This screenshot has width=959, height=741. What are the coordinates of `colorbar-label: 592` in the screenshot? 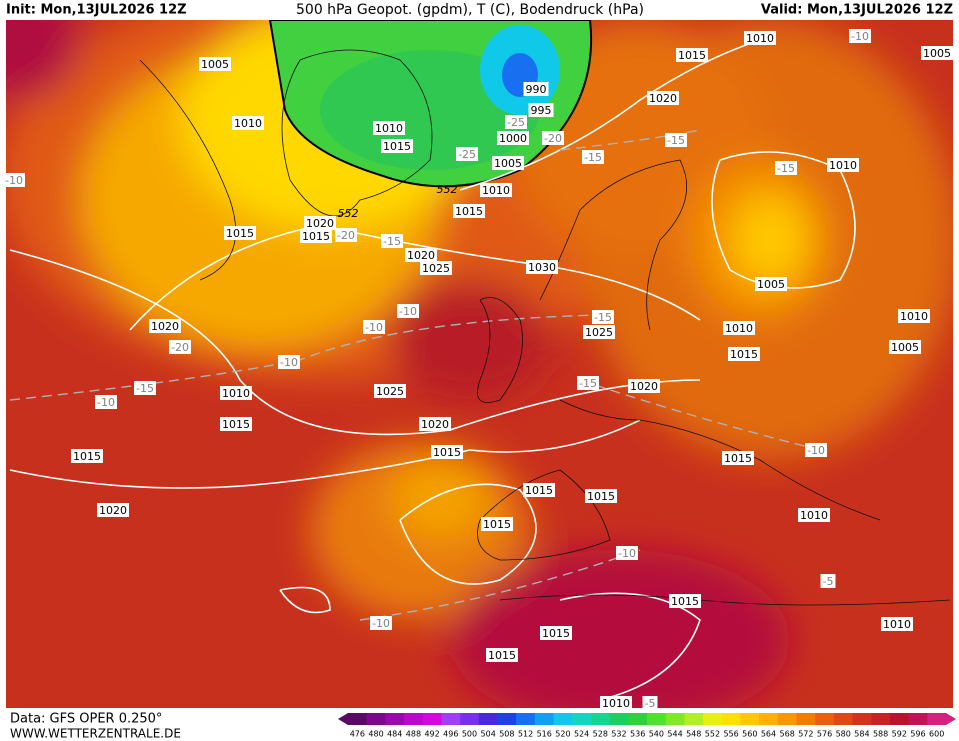 It's located at (899, 734).